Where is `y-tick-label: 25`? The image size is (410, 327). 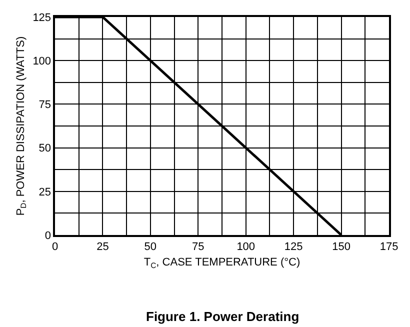
y-tick-label: 25 is located at coordinates (45, 192).